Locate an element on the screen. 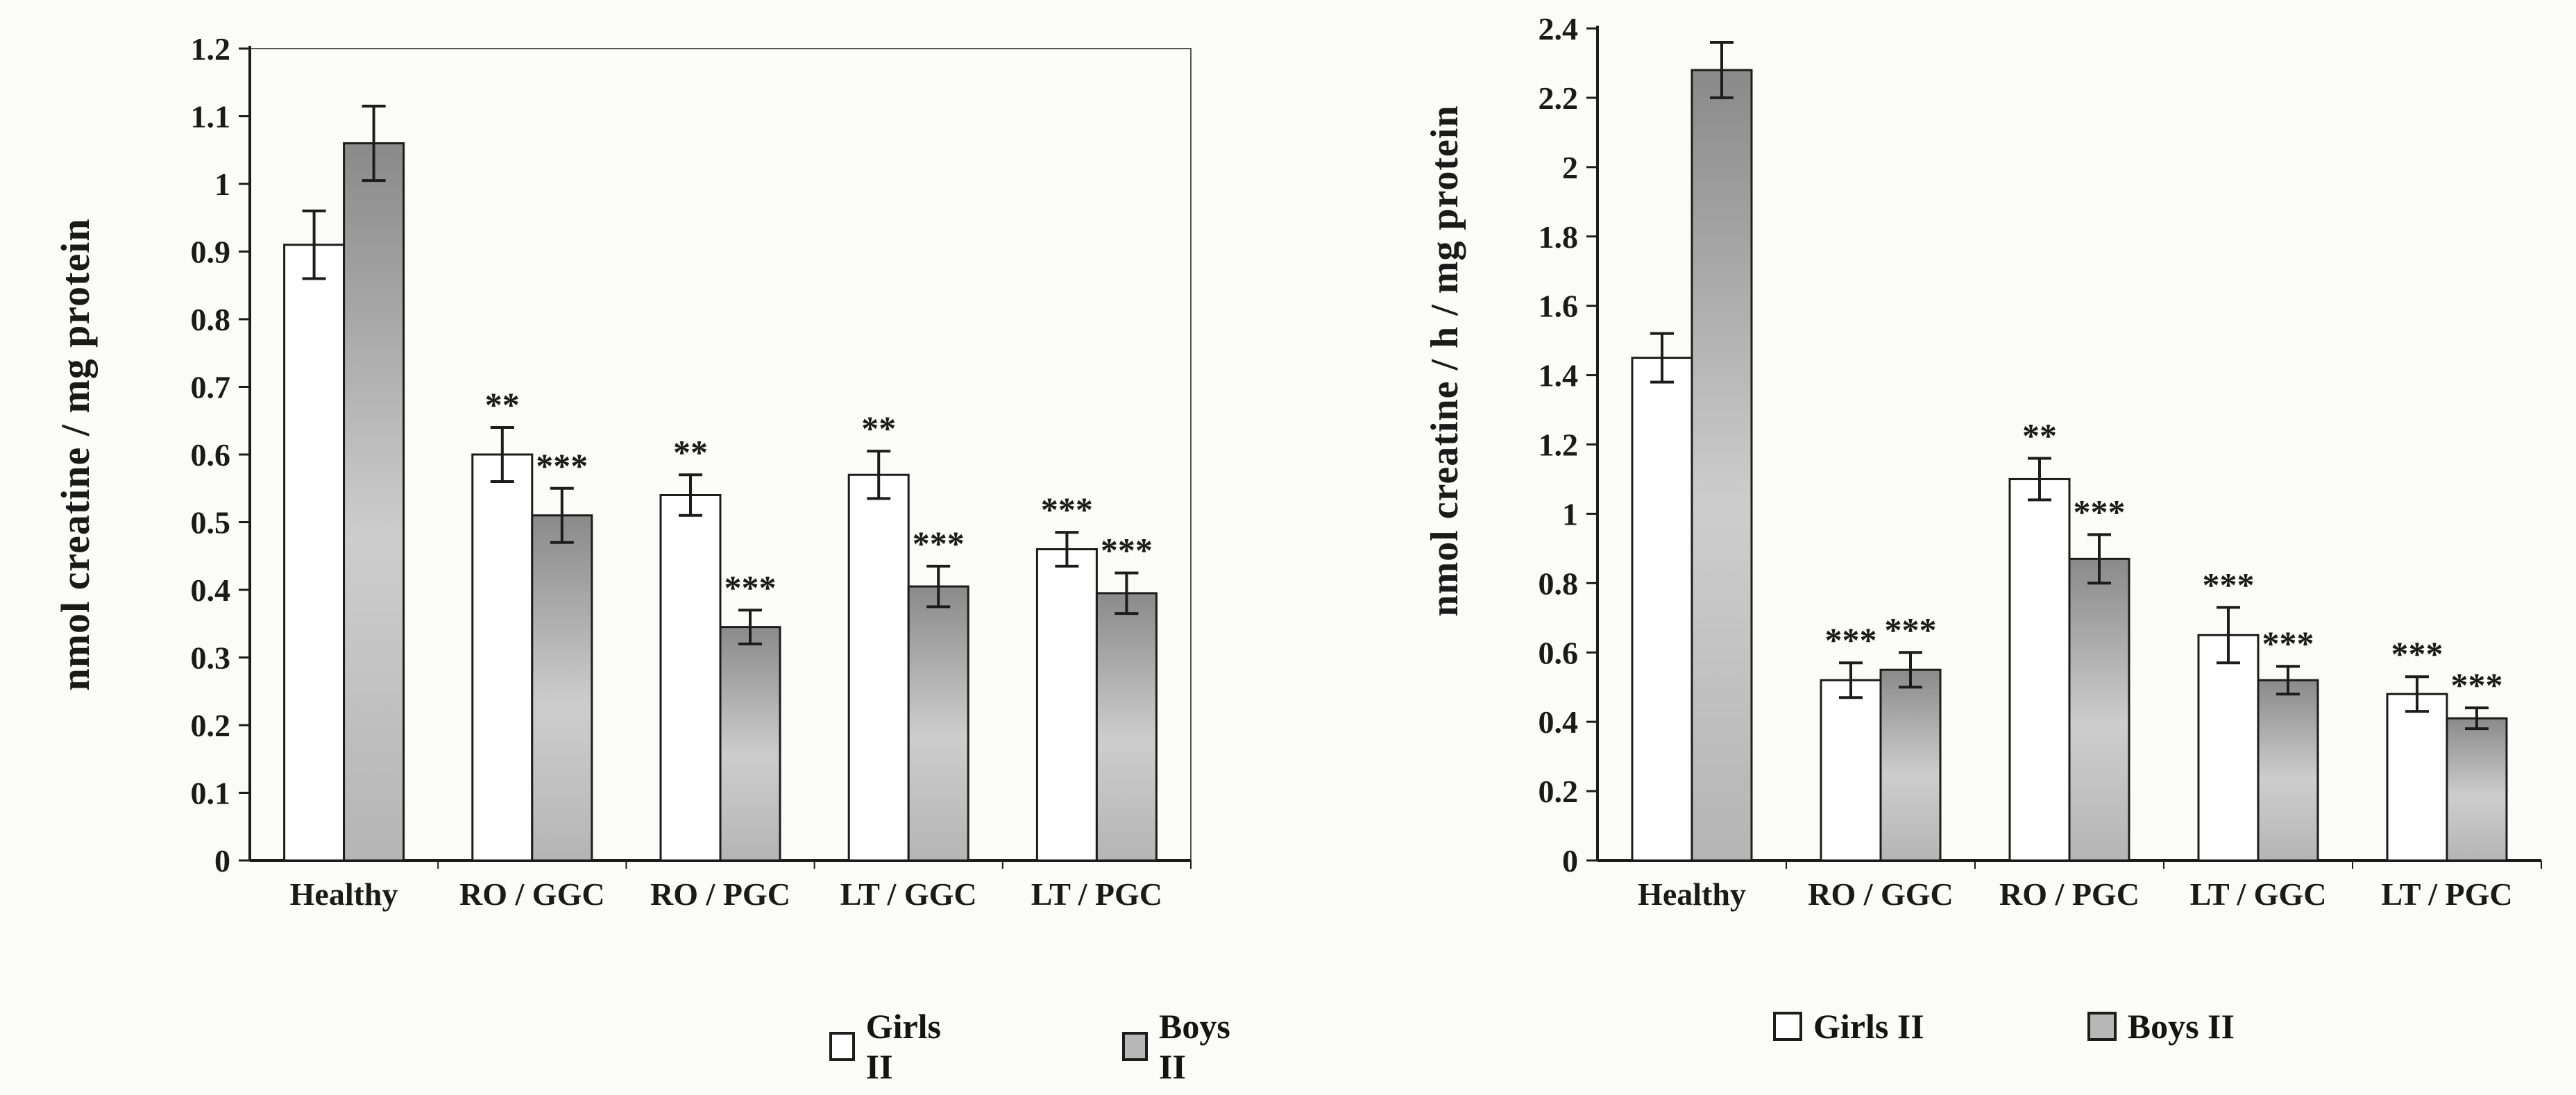 The width and height of the screenshot is (2576, 1095). y-tick-label: 2 is located at coordinates (1570, 167).